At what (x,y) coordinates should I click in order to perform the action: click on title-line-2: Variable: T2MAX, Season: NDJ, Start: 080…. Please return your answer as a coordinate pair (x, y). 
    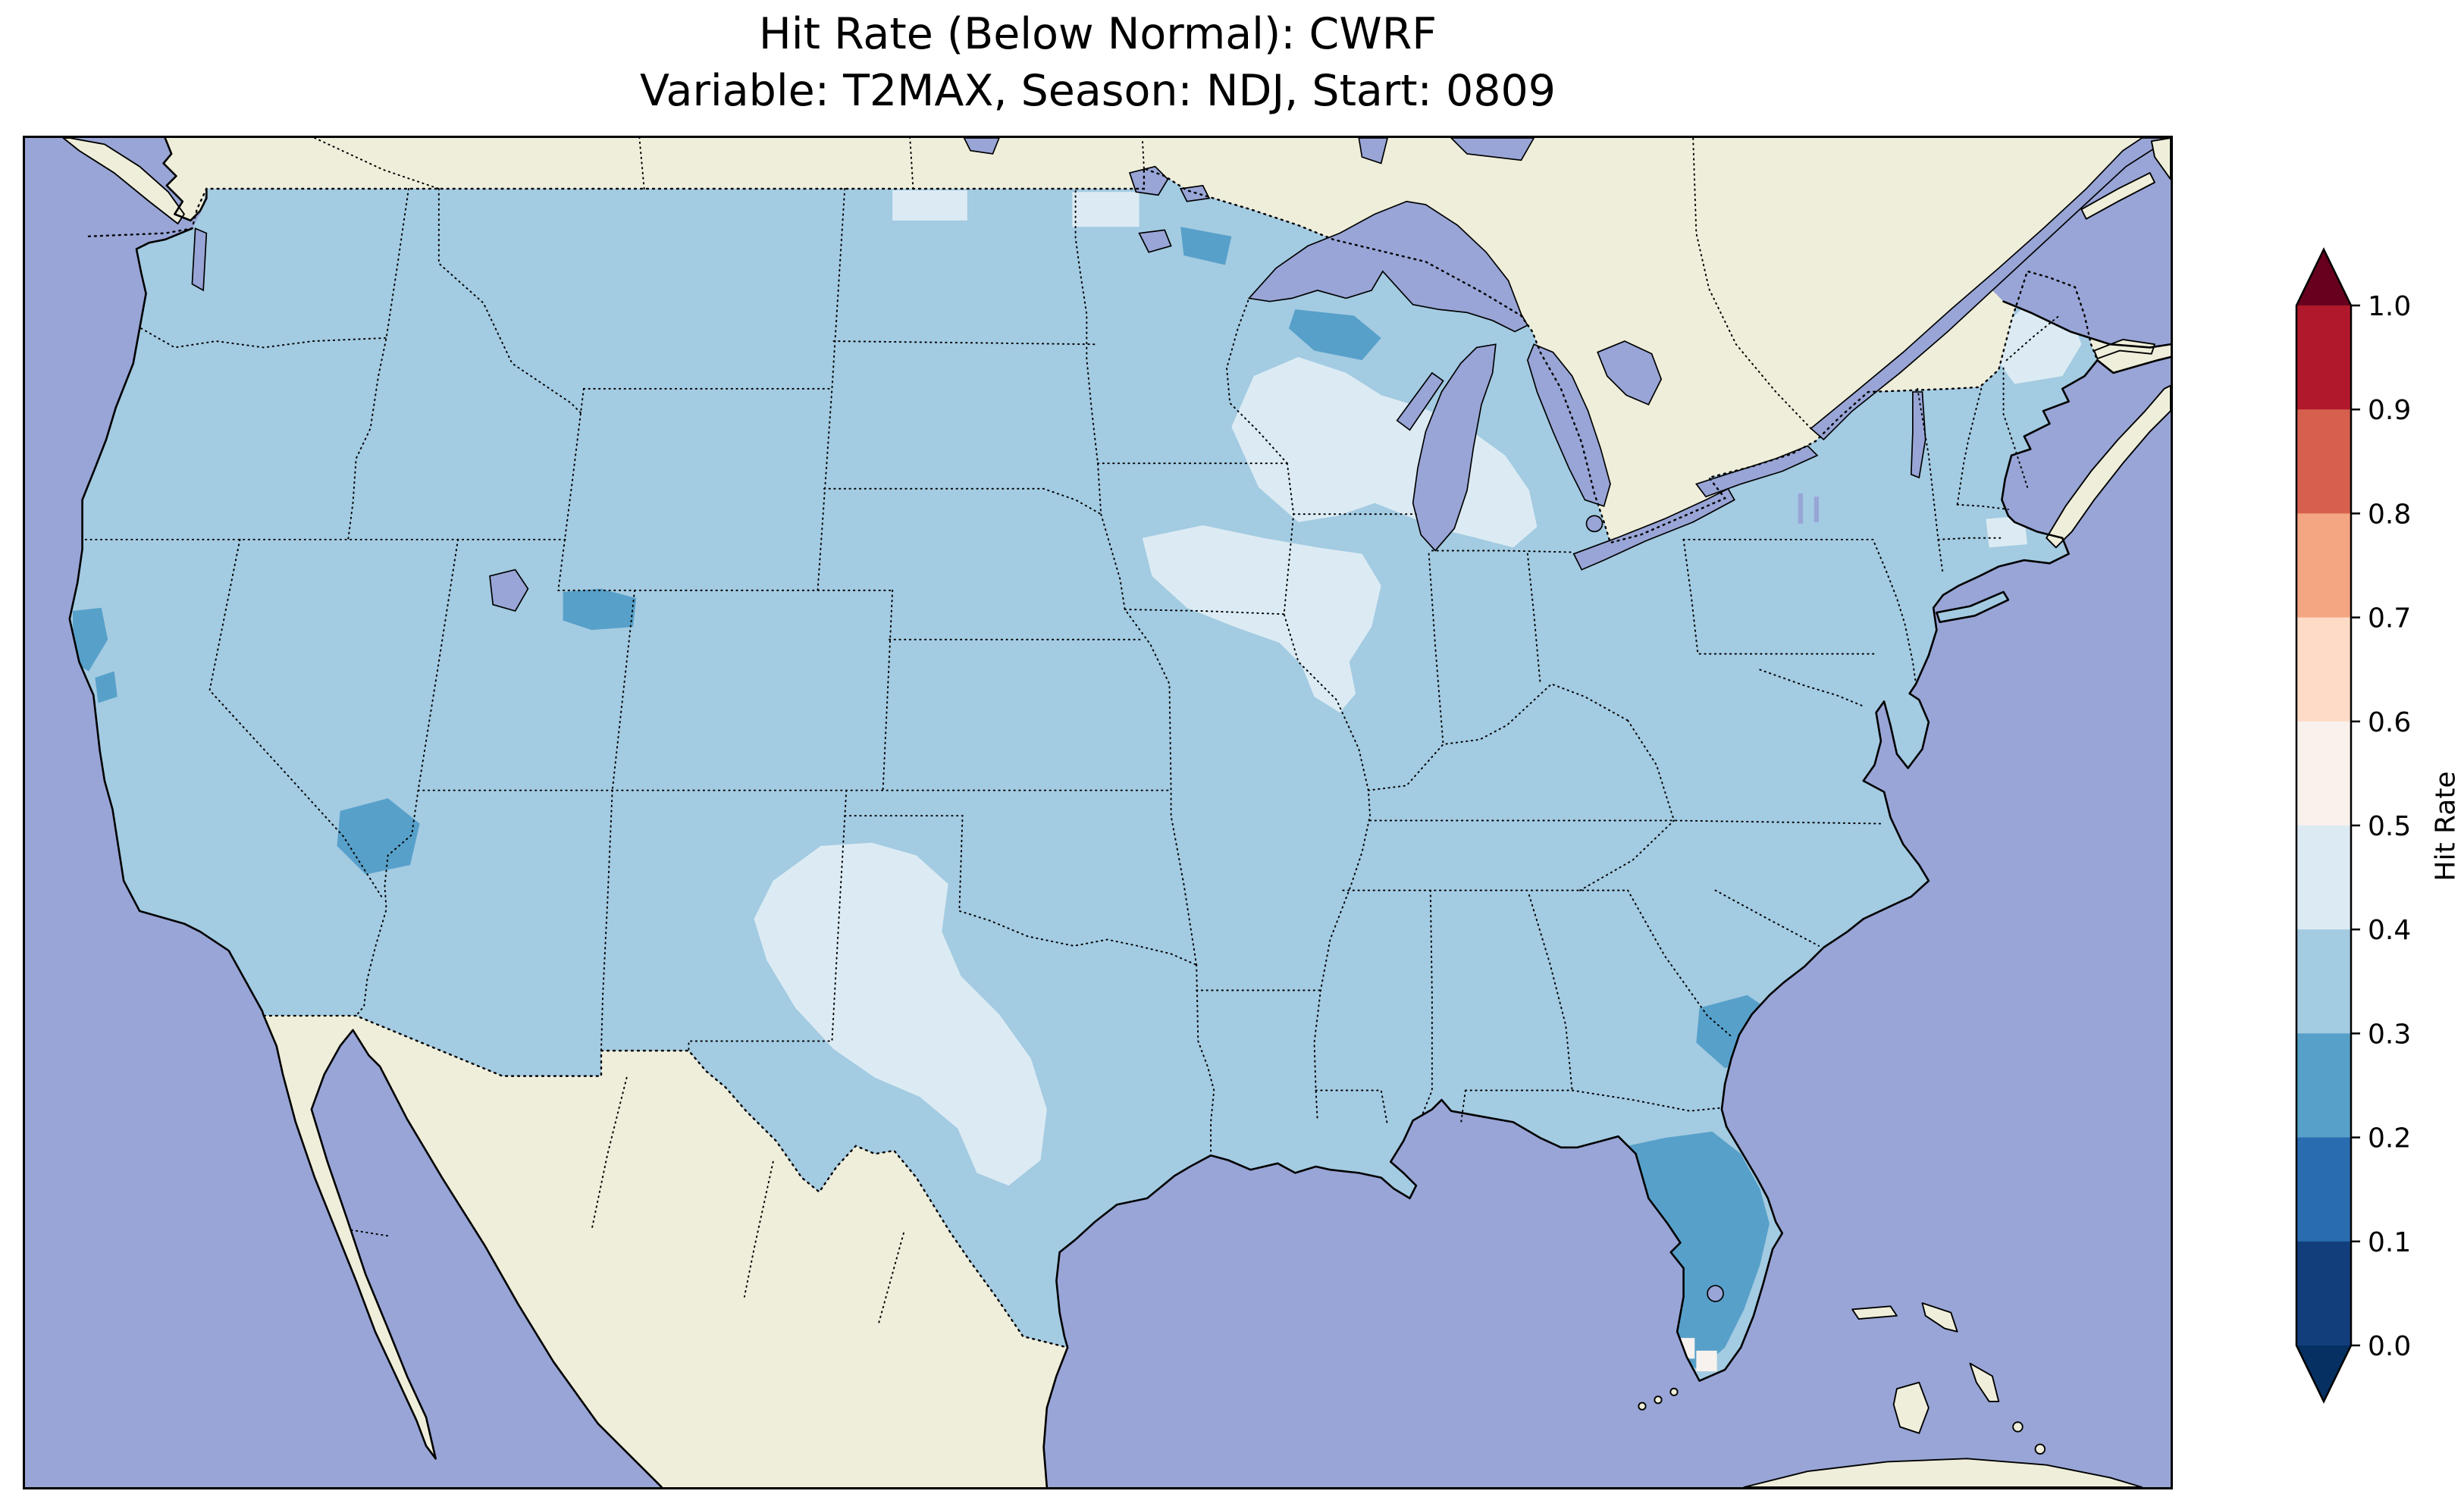
    Looking at the image, I should click on (1097, 91).